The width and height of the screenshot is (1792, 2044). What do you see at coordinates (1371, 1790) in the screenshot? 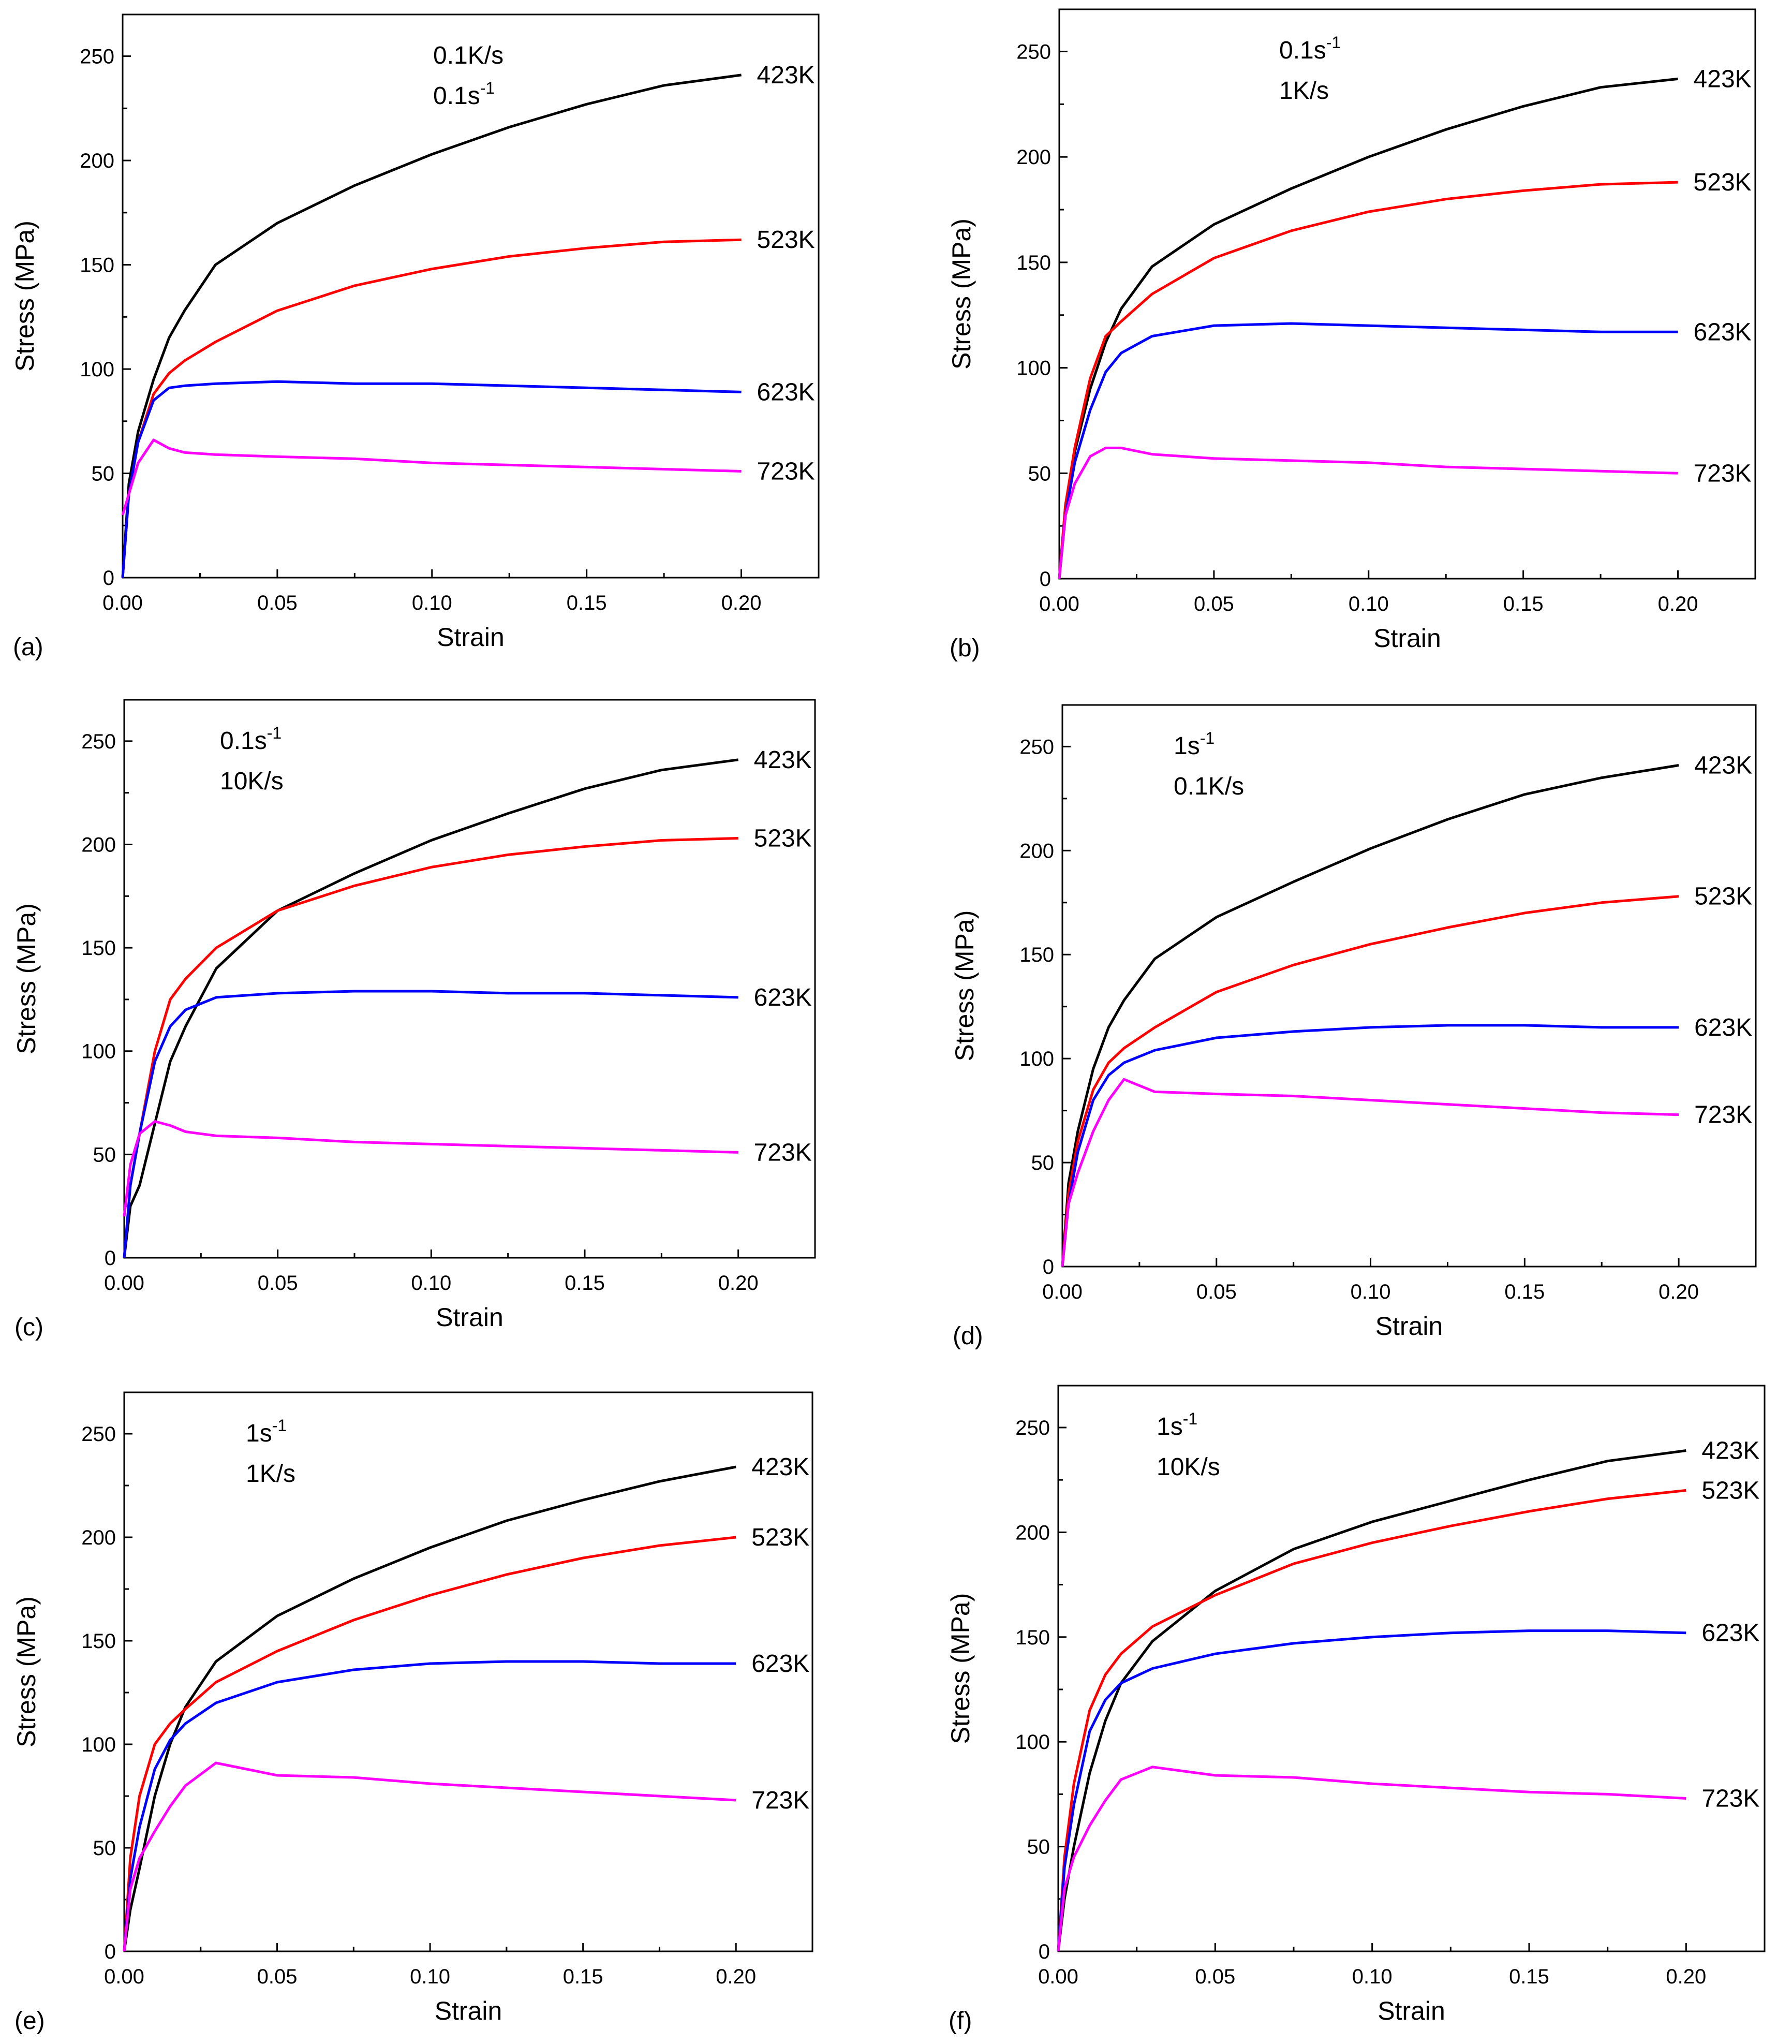
I see `series-line-623K` at bounding box center [1371, 1790].